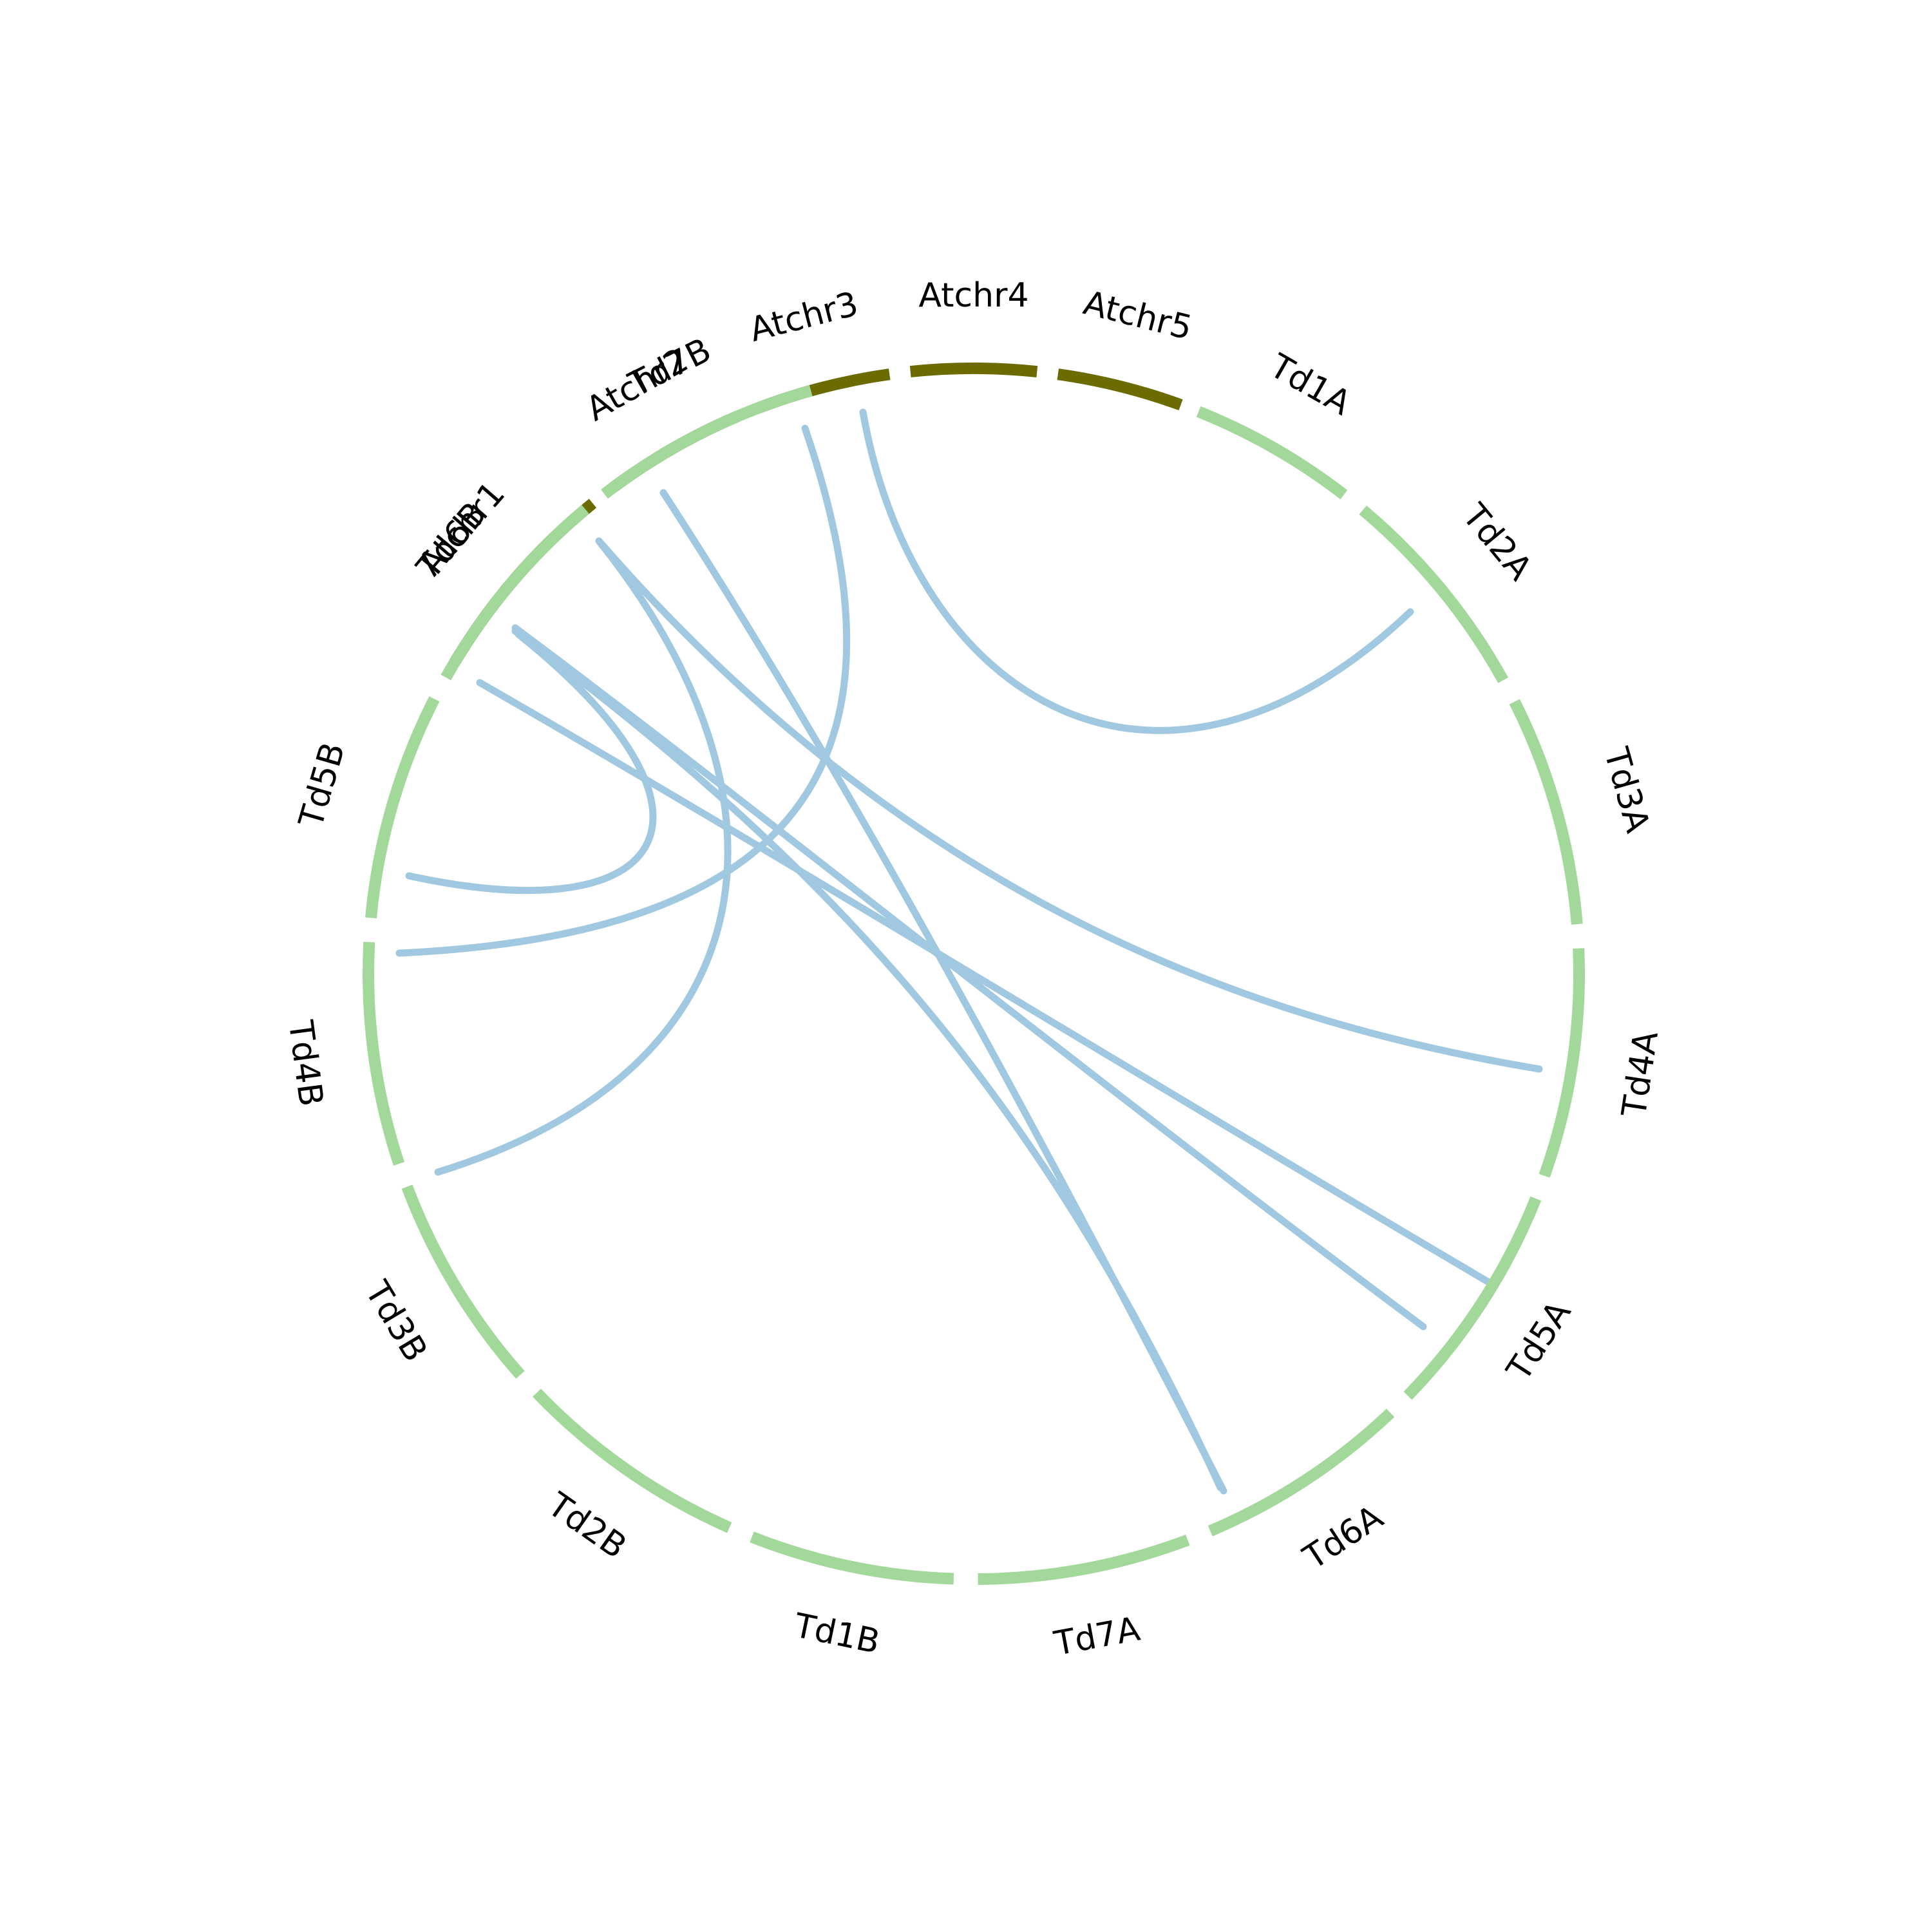  I want to click on label-td5a: Td5A, so click(1539, 1341).